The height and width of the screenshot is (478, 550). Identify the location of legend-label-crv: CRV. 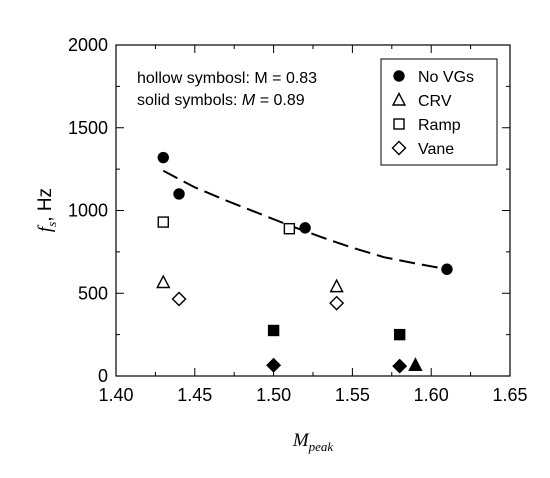
(435, 101).